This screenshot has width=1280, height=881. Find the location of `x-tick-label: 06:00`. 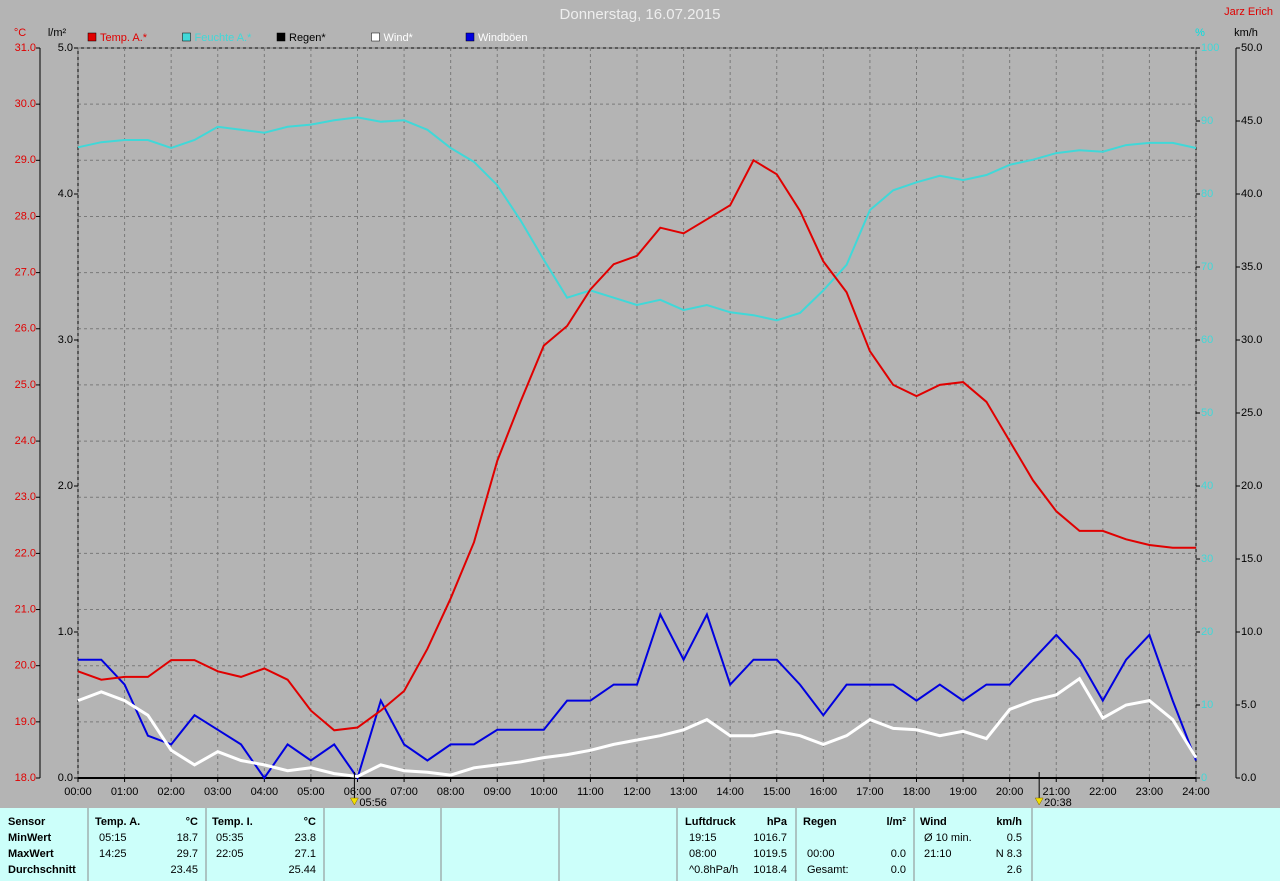

x-tick-label: 06:00 is located at coordinates (358, 792).